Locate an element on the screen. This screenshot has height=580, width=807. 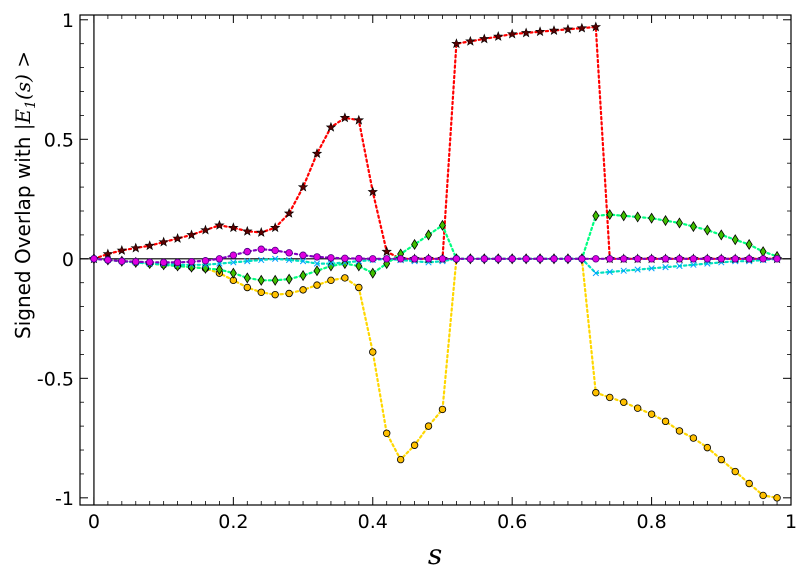
y-tick-label: 1 is located at coordinates (68, 21).